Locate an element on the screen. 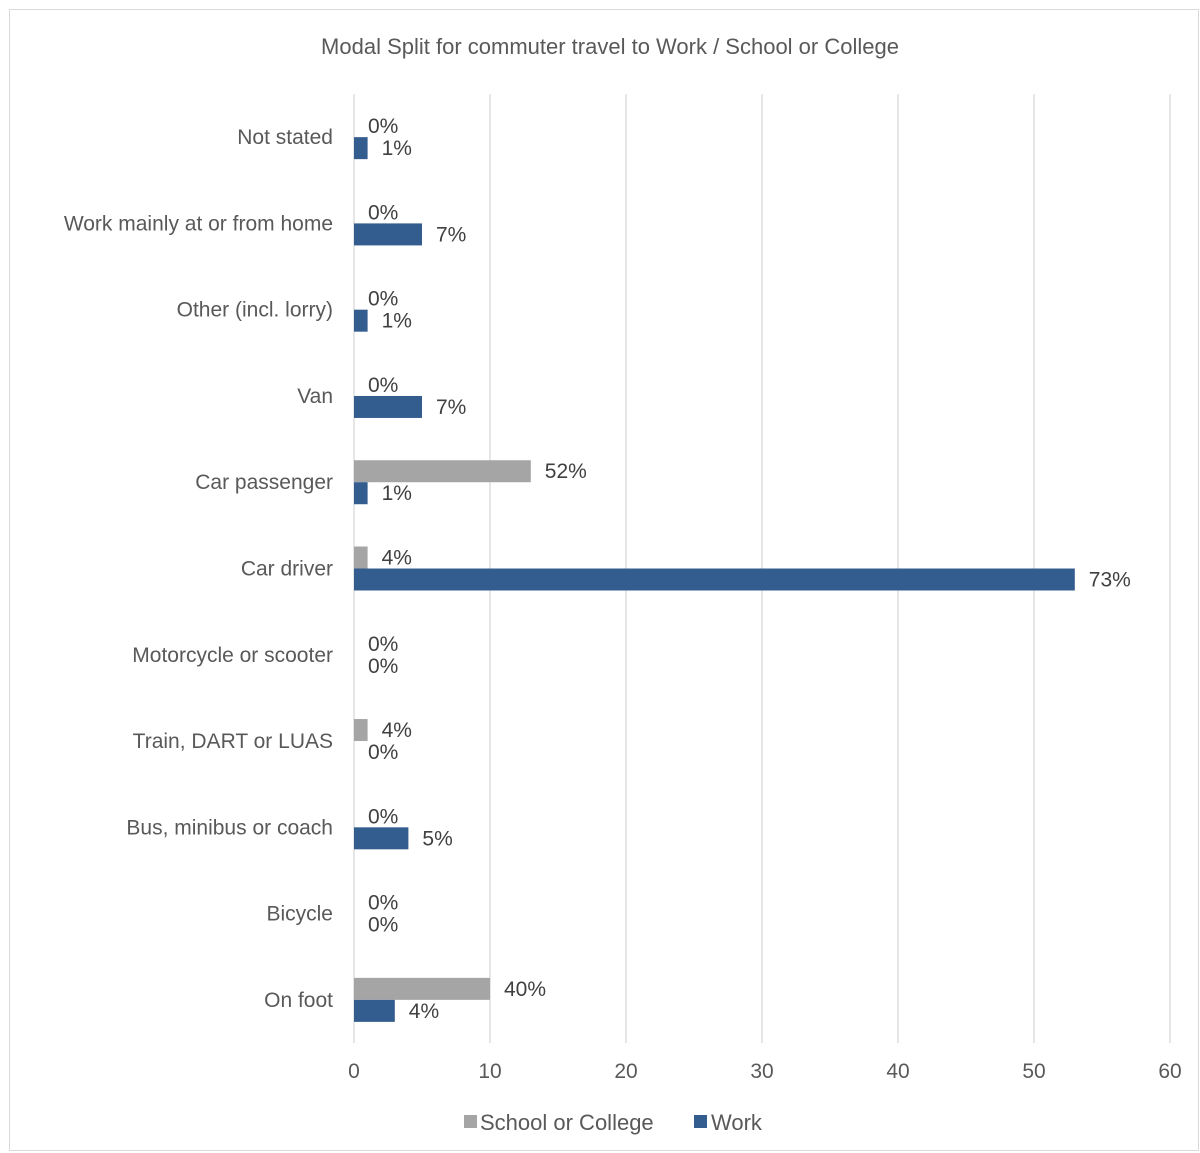  category-label: Car passenger is located at coordinates (264, 482).